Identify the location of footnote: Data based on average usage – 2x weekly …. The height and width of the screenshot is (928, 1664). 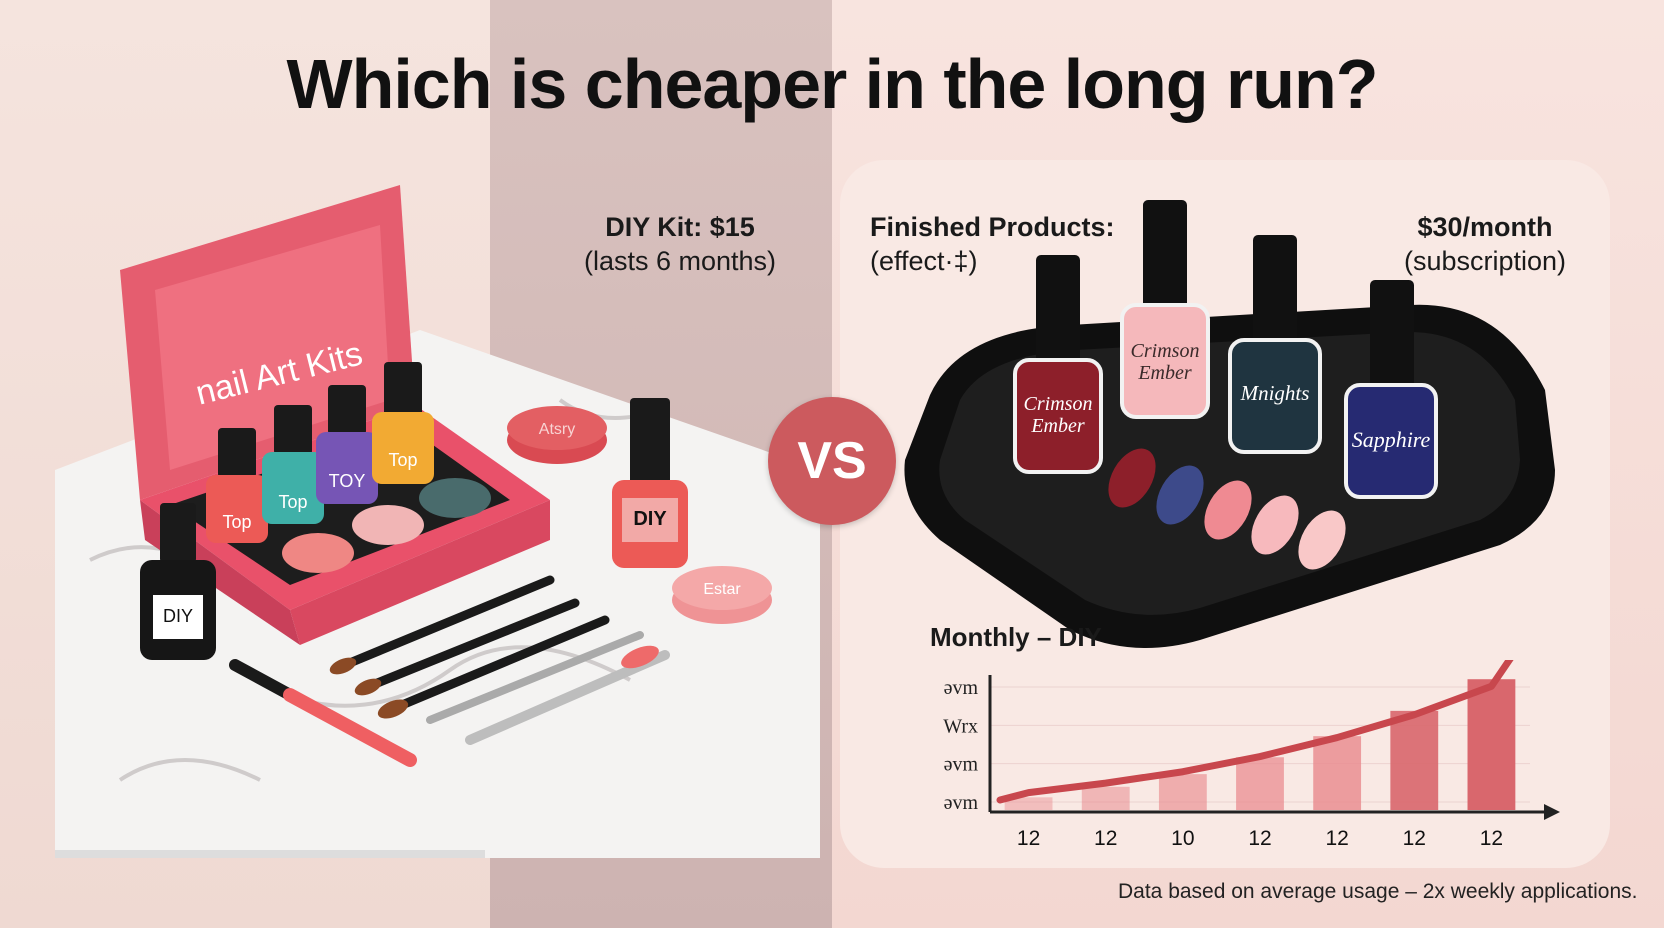
(1378, 891).